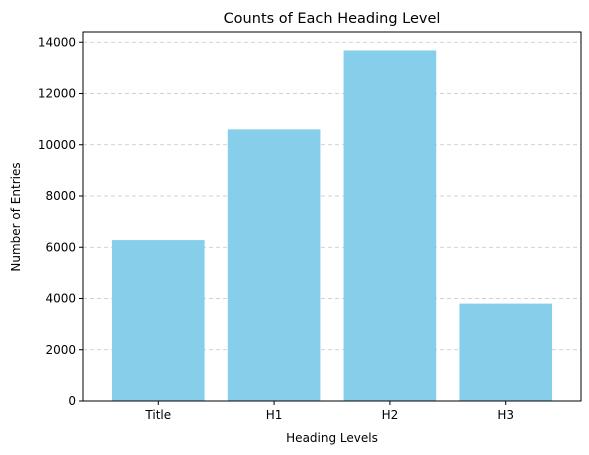 The width and height of the screenshot is (589, 455). Describe the element at coordinates (158, 320) in the screenshot. I see `bar-title` at that location.